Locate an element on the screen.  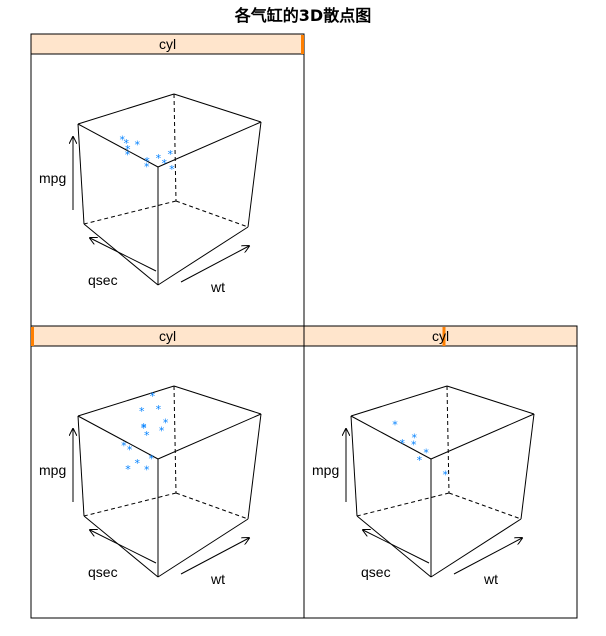
bottom-left-cube-edge-back-right is located at coordinates (212, 506).